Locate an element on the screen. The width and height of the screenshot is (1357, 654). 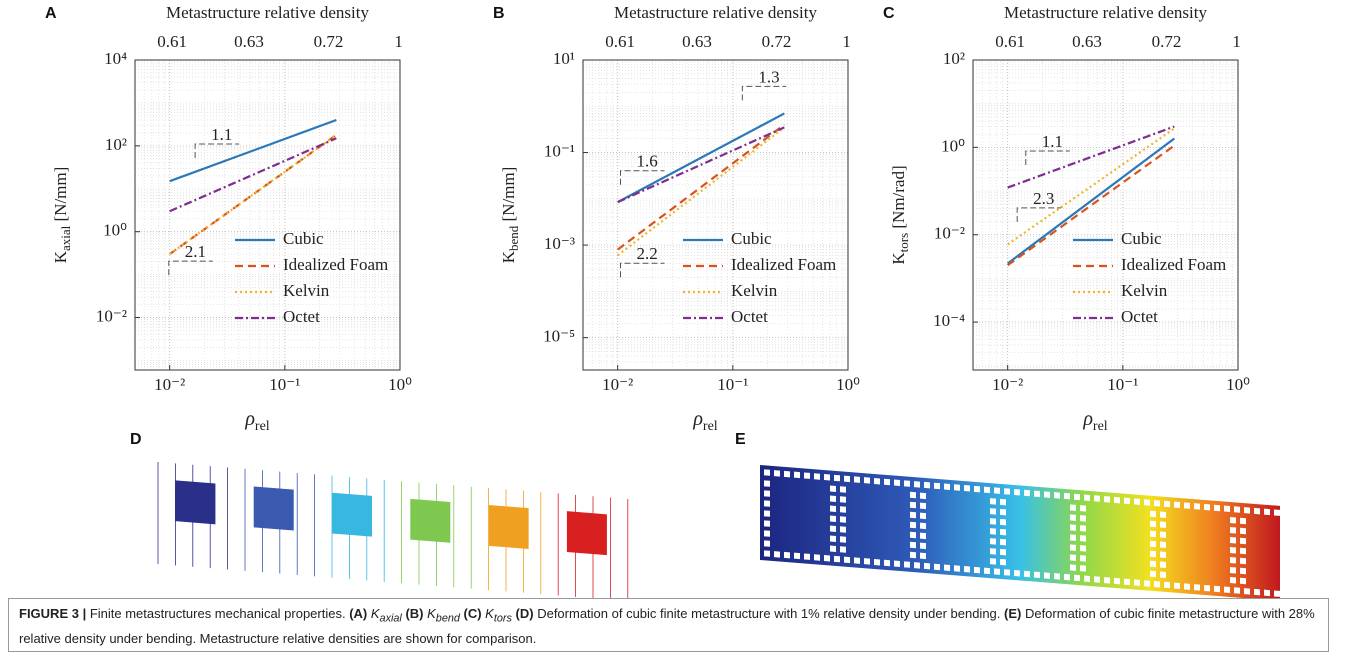
caption-text: K is located at coordinates (373, 613).